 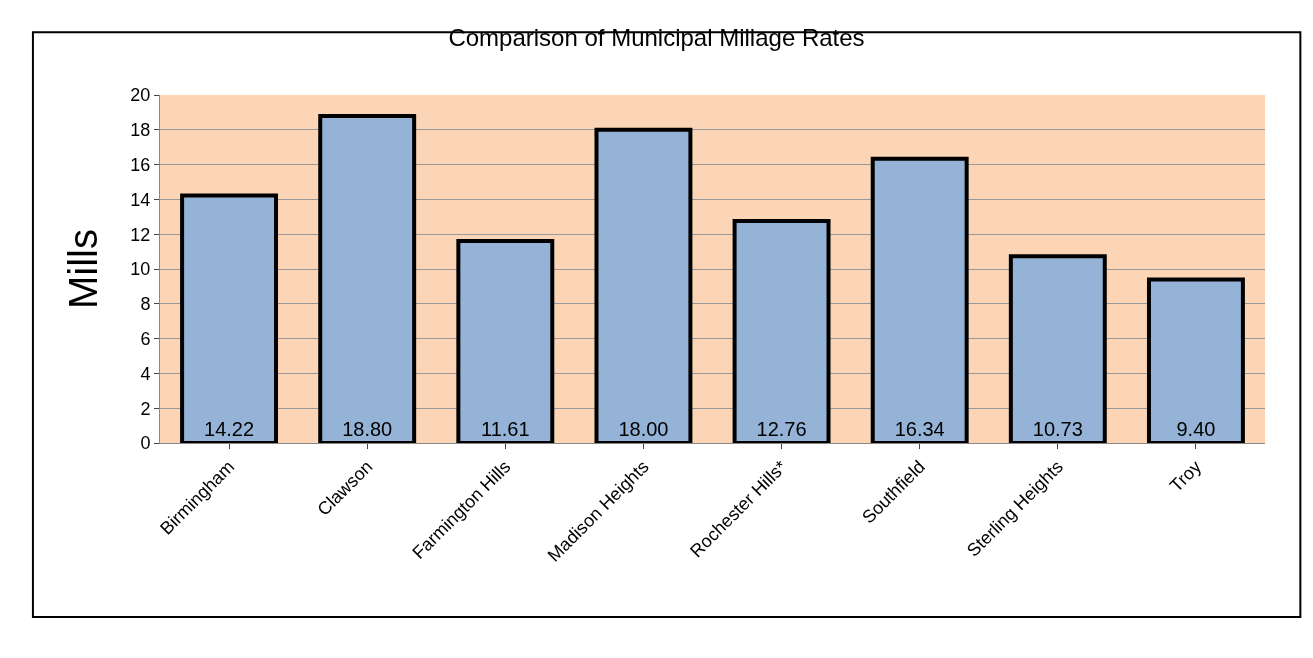 What do you see at coordinates (1186, 476) in the screenshot?
I see `x-tick-label: Troy` at bounding box center [1186, 476].